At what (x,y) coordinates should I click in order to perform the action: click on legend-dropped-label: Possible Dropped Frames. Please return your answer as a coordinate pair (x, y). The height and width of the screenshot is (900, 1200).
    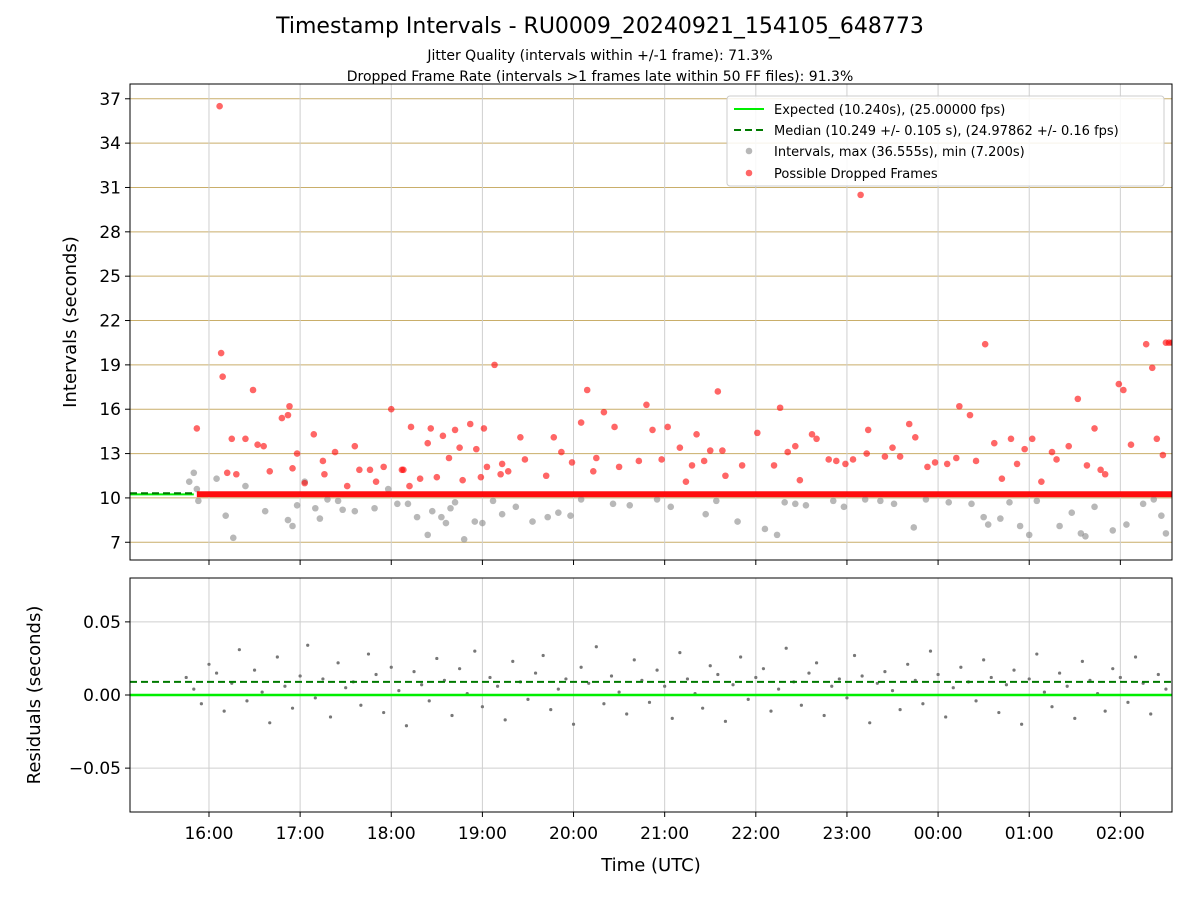
    Looking at the image, I should click on (856, 174).